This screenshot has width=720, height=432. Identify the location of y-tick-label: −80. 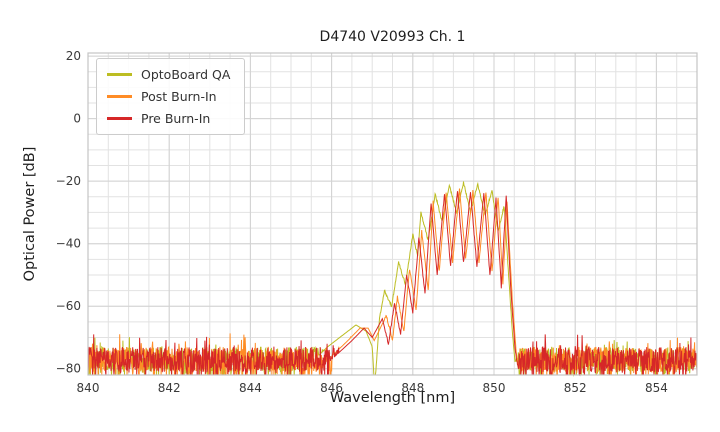
(68, 369).